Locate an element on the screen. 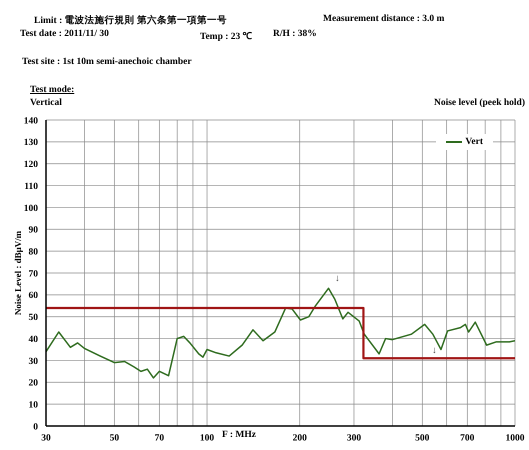 This screenshot has height=450, width=529. x-tick-label: 70 is located at coordinates (159, 439).